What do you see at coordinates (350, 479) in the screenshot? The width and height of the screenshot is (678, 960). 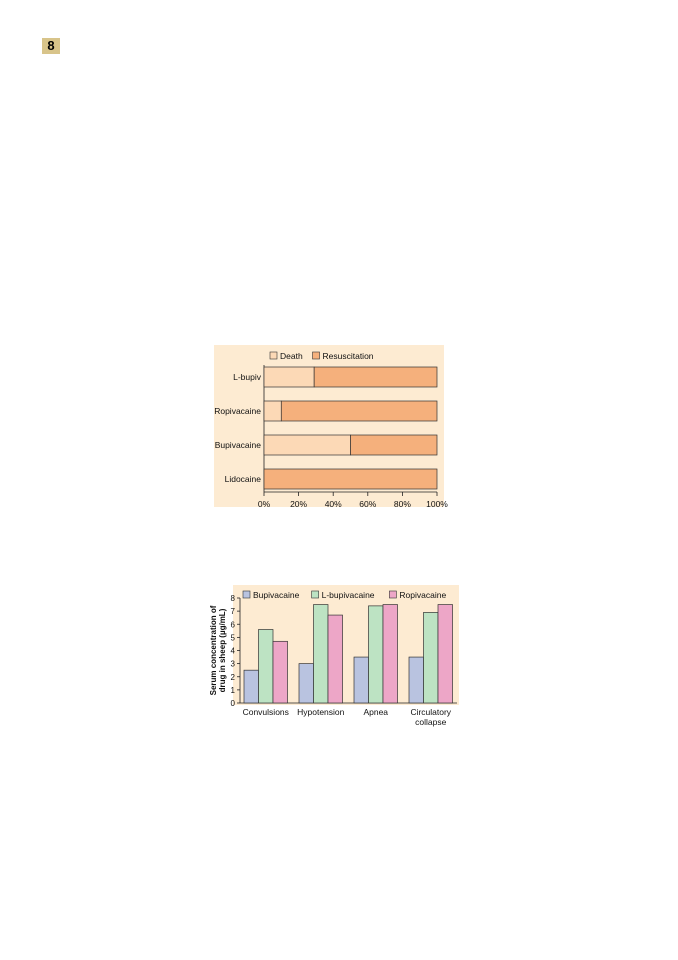 I see `bar-lidocaine-resuscitation` at bounding box center [350, 479].